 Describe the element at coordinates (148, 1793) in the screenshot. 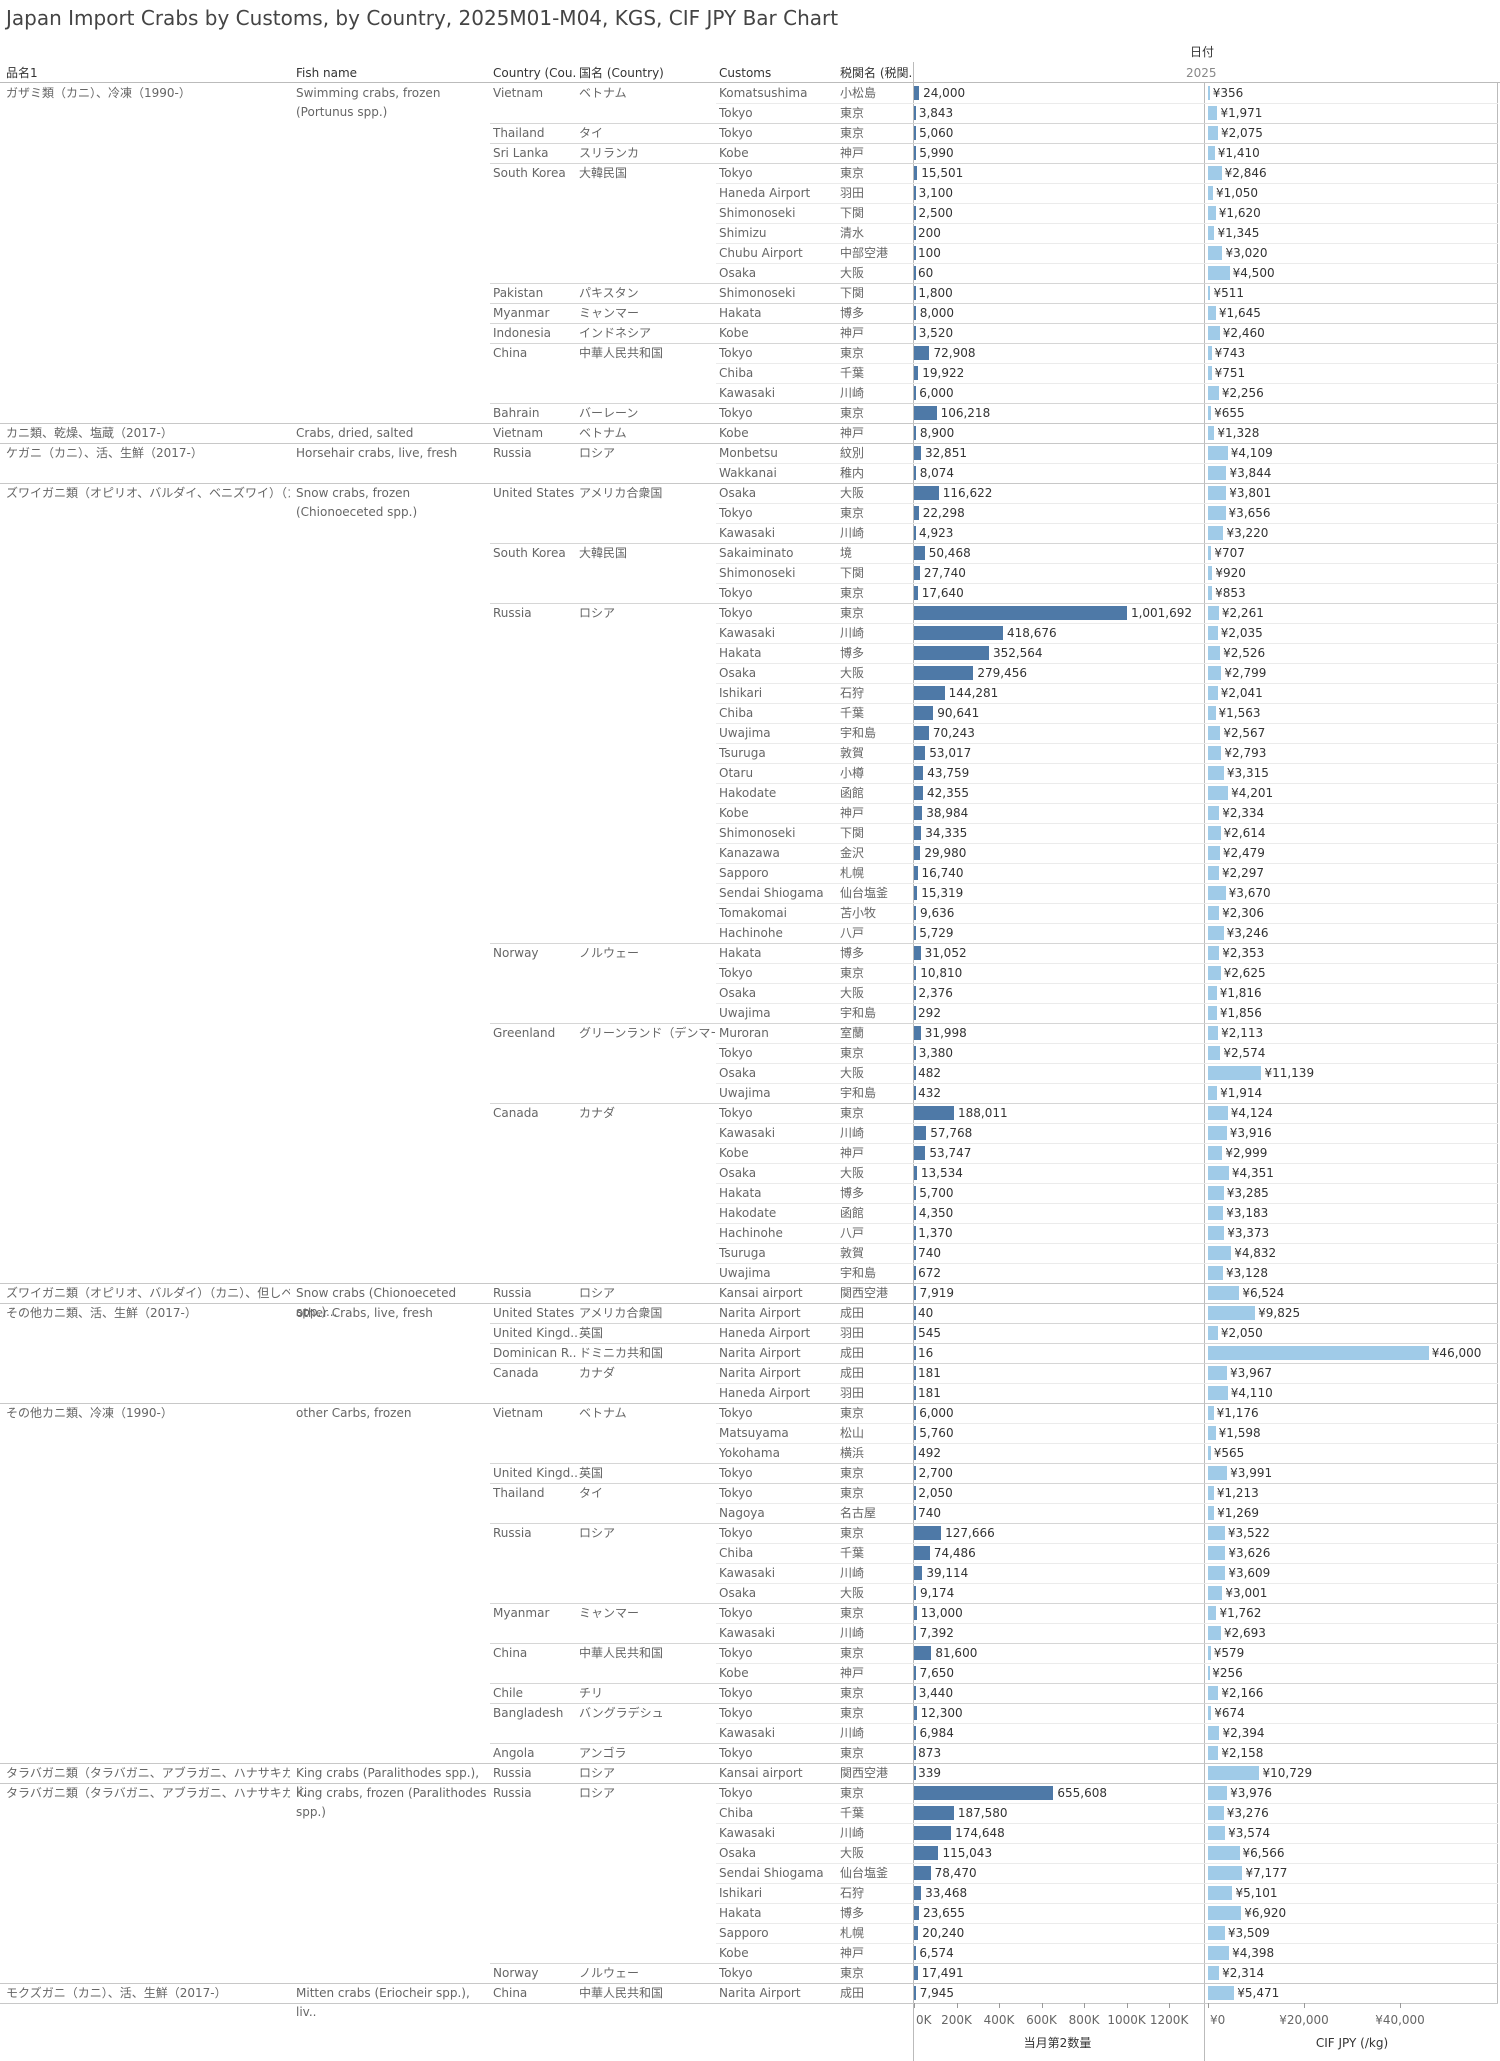

I see `product-label: タラバガニ類（タラバガニ、アブラガニ、ハナサキガニ）（カニ..` at that location.